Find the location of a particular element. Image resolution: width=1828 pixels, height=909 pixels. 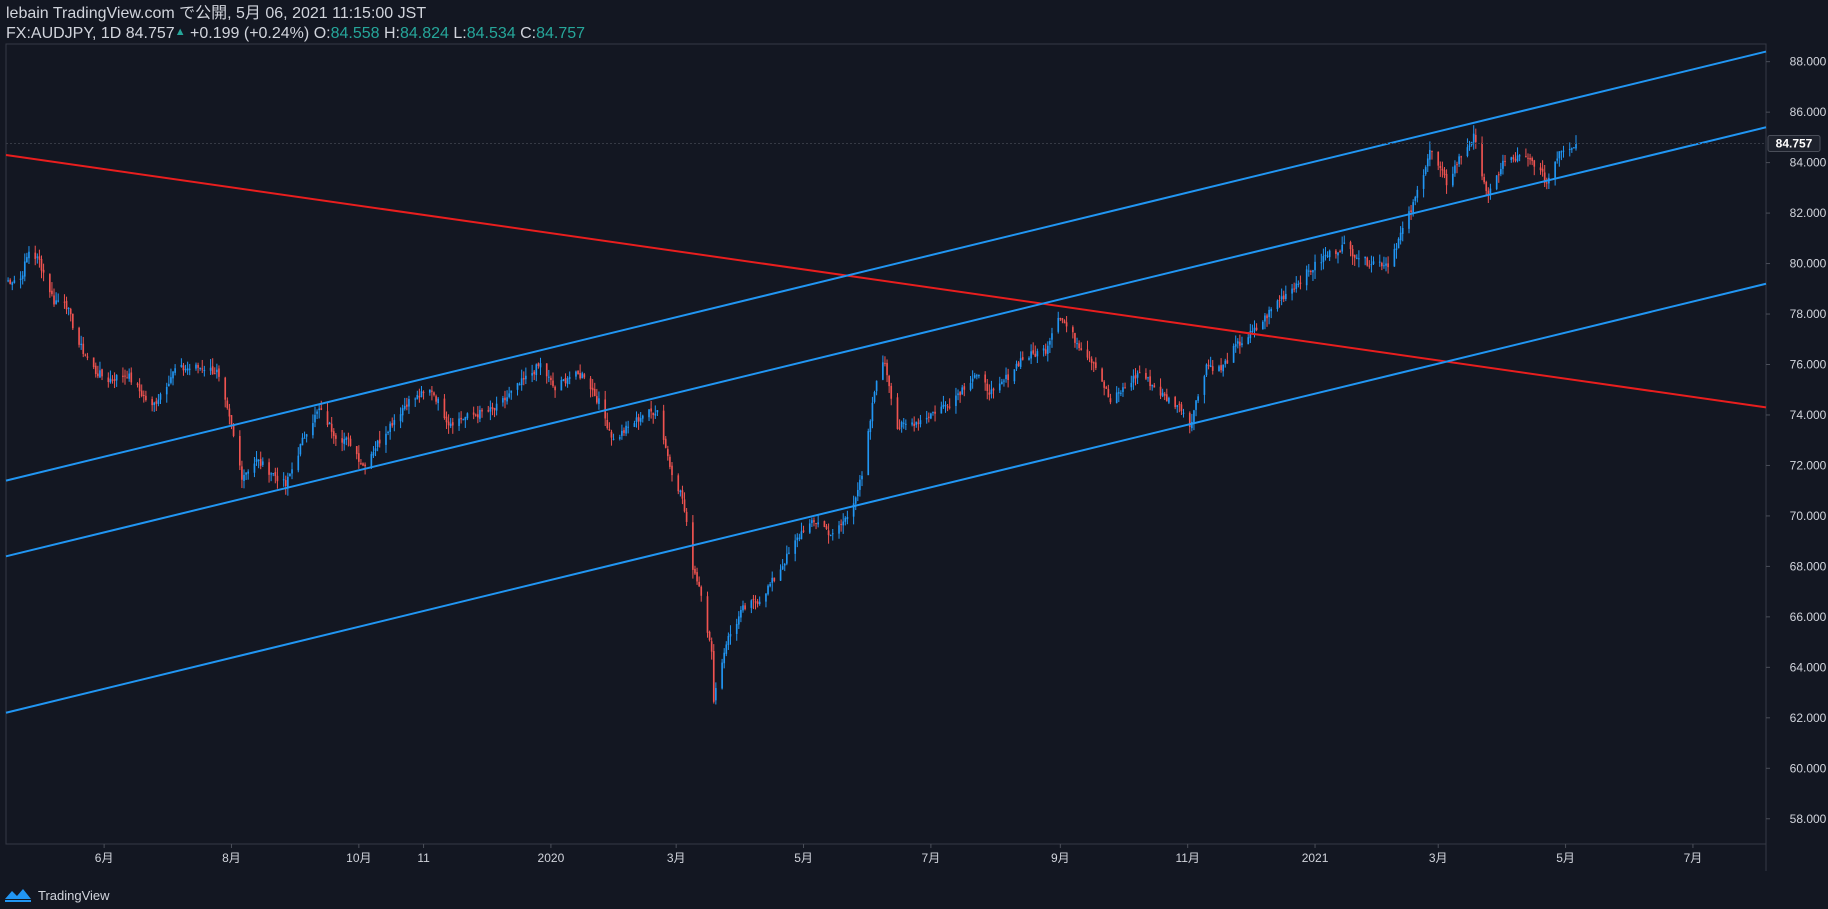

x-tick-label: 11月 is located at coordinates (1187, 858).